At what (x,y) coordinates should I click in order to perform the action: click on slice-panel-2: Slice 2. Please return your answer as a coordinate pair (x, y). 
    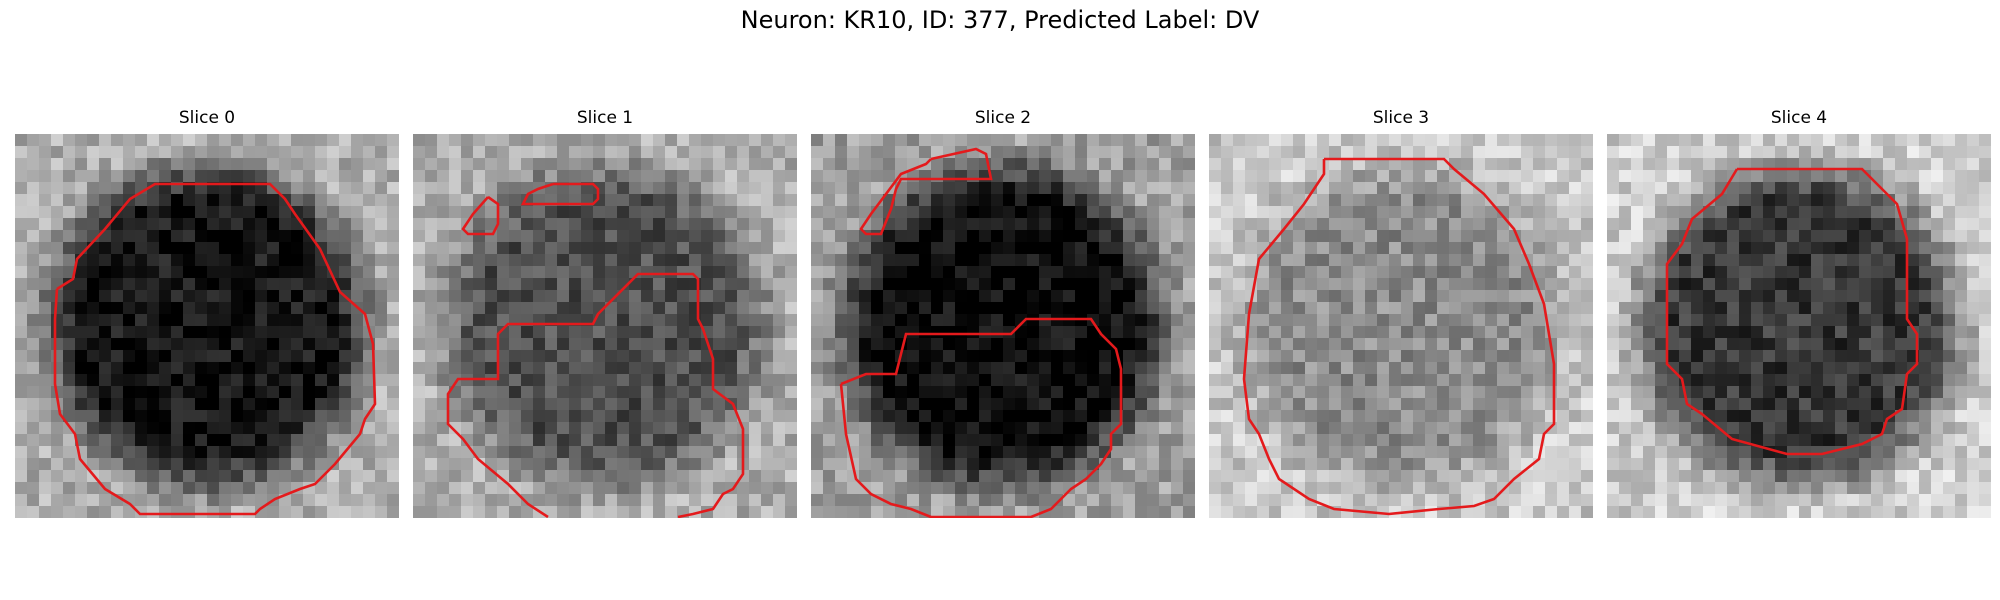
    Looking at the image, I should click on (1003, 313).